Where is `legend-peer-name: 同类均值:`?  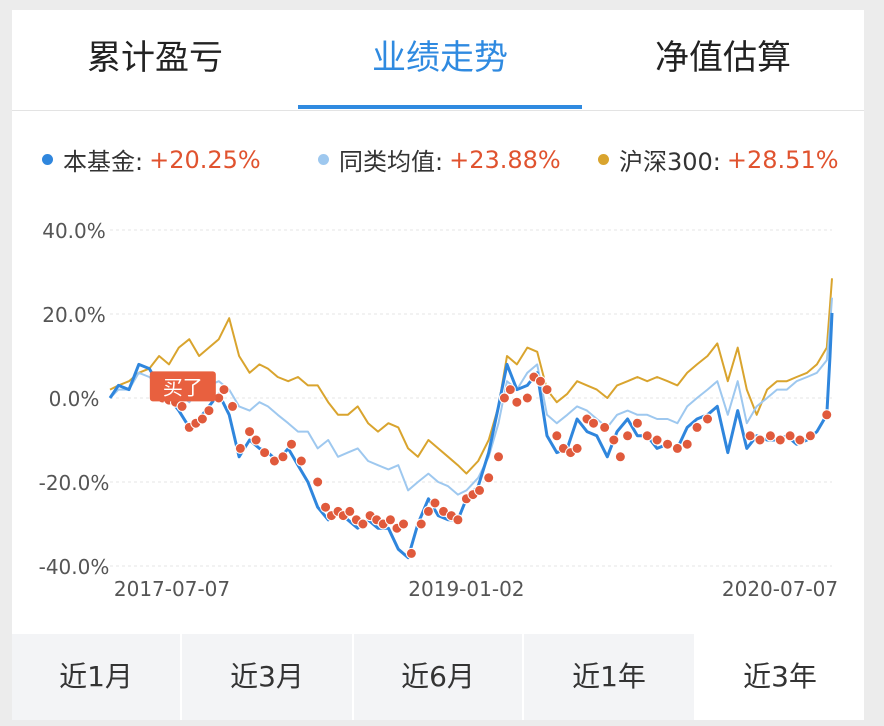
legend-peer-name: 同类均值: is located at coordinates (391, 162).